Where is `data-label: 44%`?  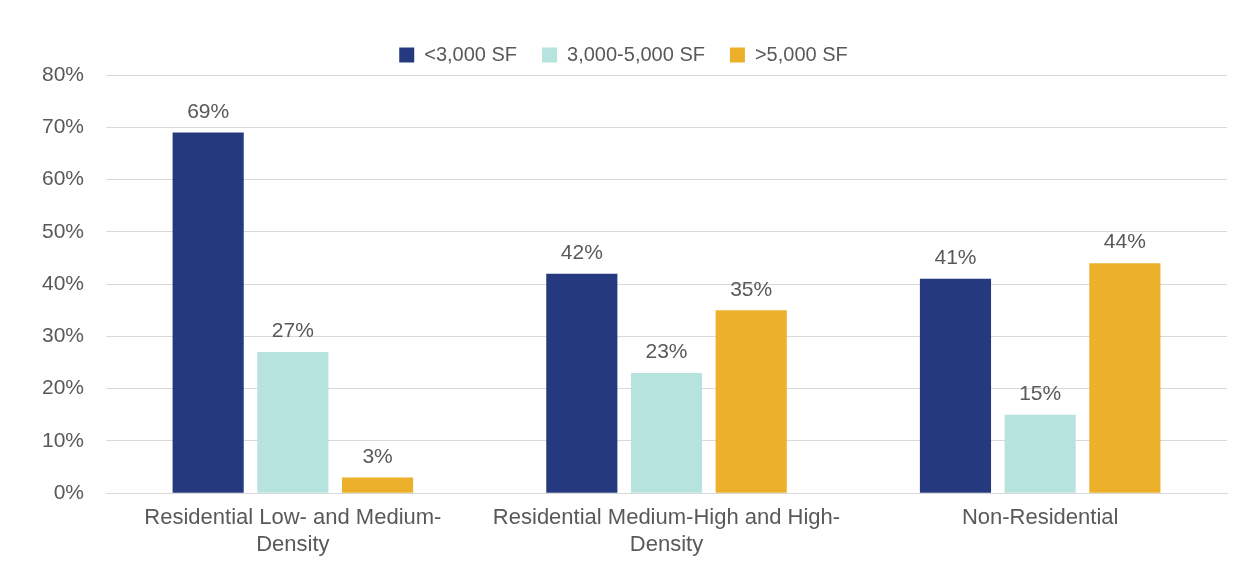 data-label: 44% is located at coordinates (1124, 241).